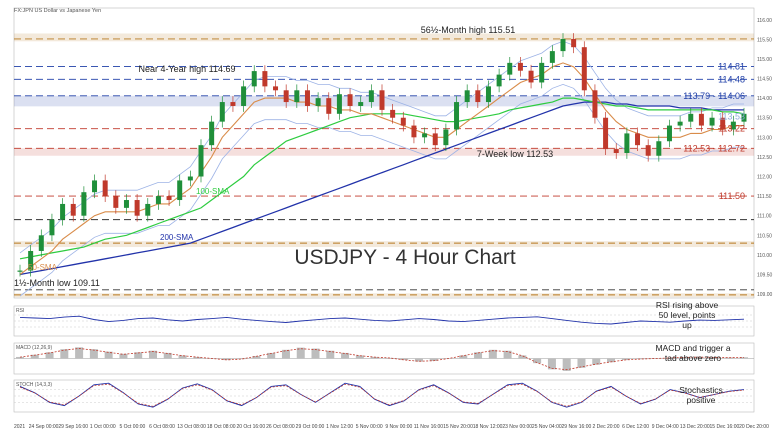 This screenshot has height=447, width=775. What do you see at coordinates (339, 427) in the screenshot?
I see `x-tick-label: 1 Nov 12:00` at bounding box center [339, 427].